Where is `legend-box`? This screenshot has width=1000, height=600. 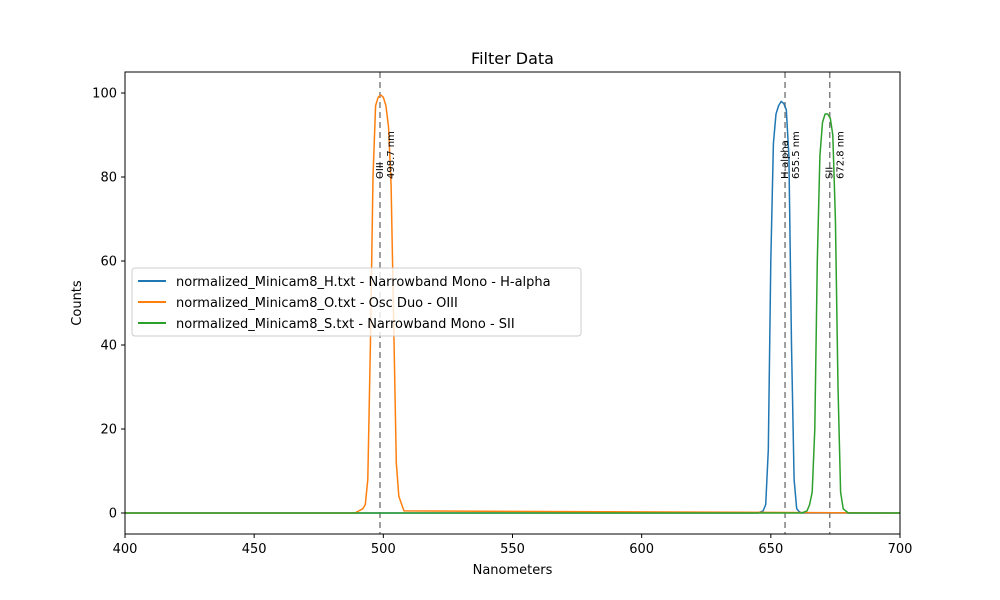
legend-box is located at coordinates (356, 302).